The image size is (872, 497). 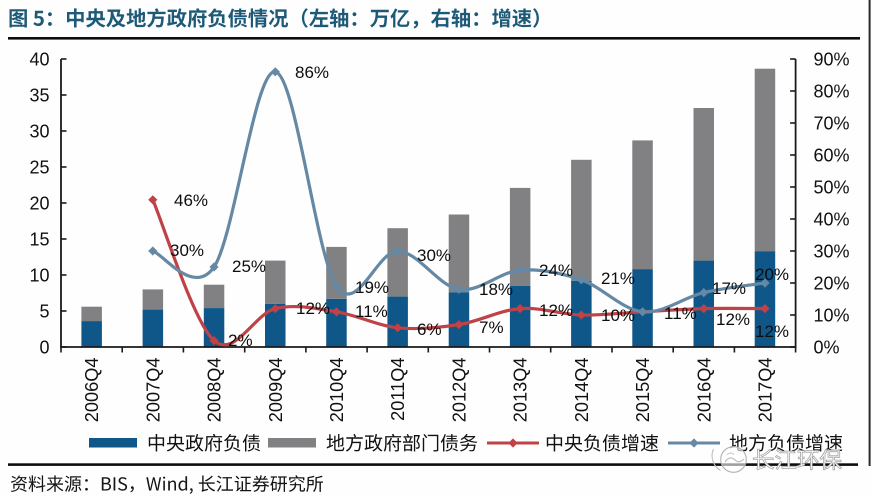 I want to click on svg-text: 2006Q4, so click(x=92, y=390).